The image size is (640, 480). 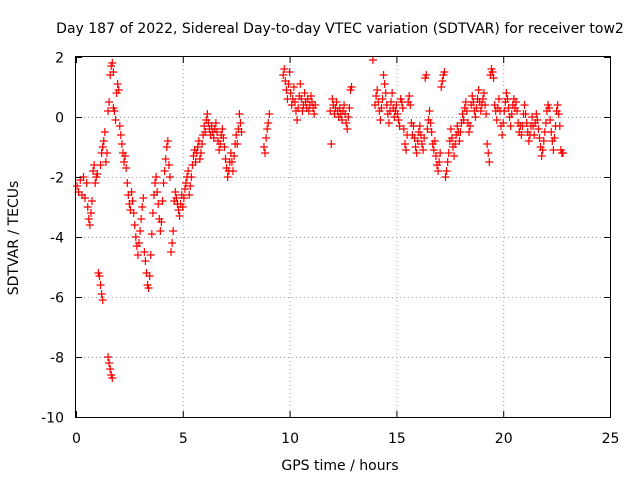 I want to click on x-tick-label: 25, so click(x=611, y=439).